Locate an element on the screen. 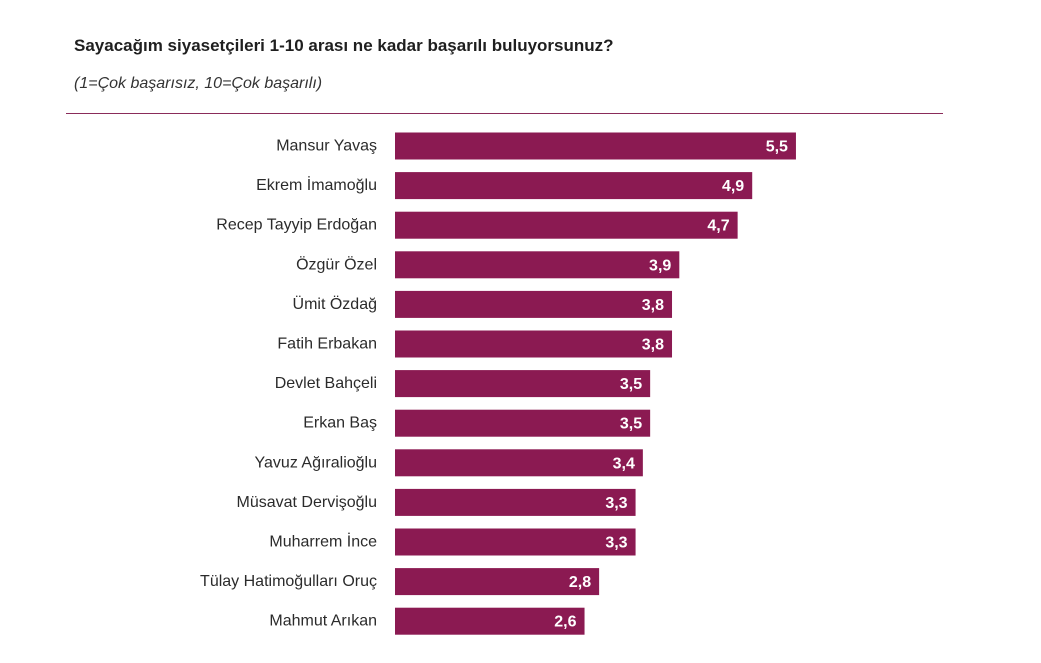  value-label: 4,7 is located at coordinates (718, 226).